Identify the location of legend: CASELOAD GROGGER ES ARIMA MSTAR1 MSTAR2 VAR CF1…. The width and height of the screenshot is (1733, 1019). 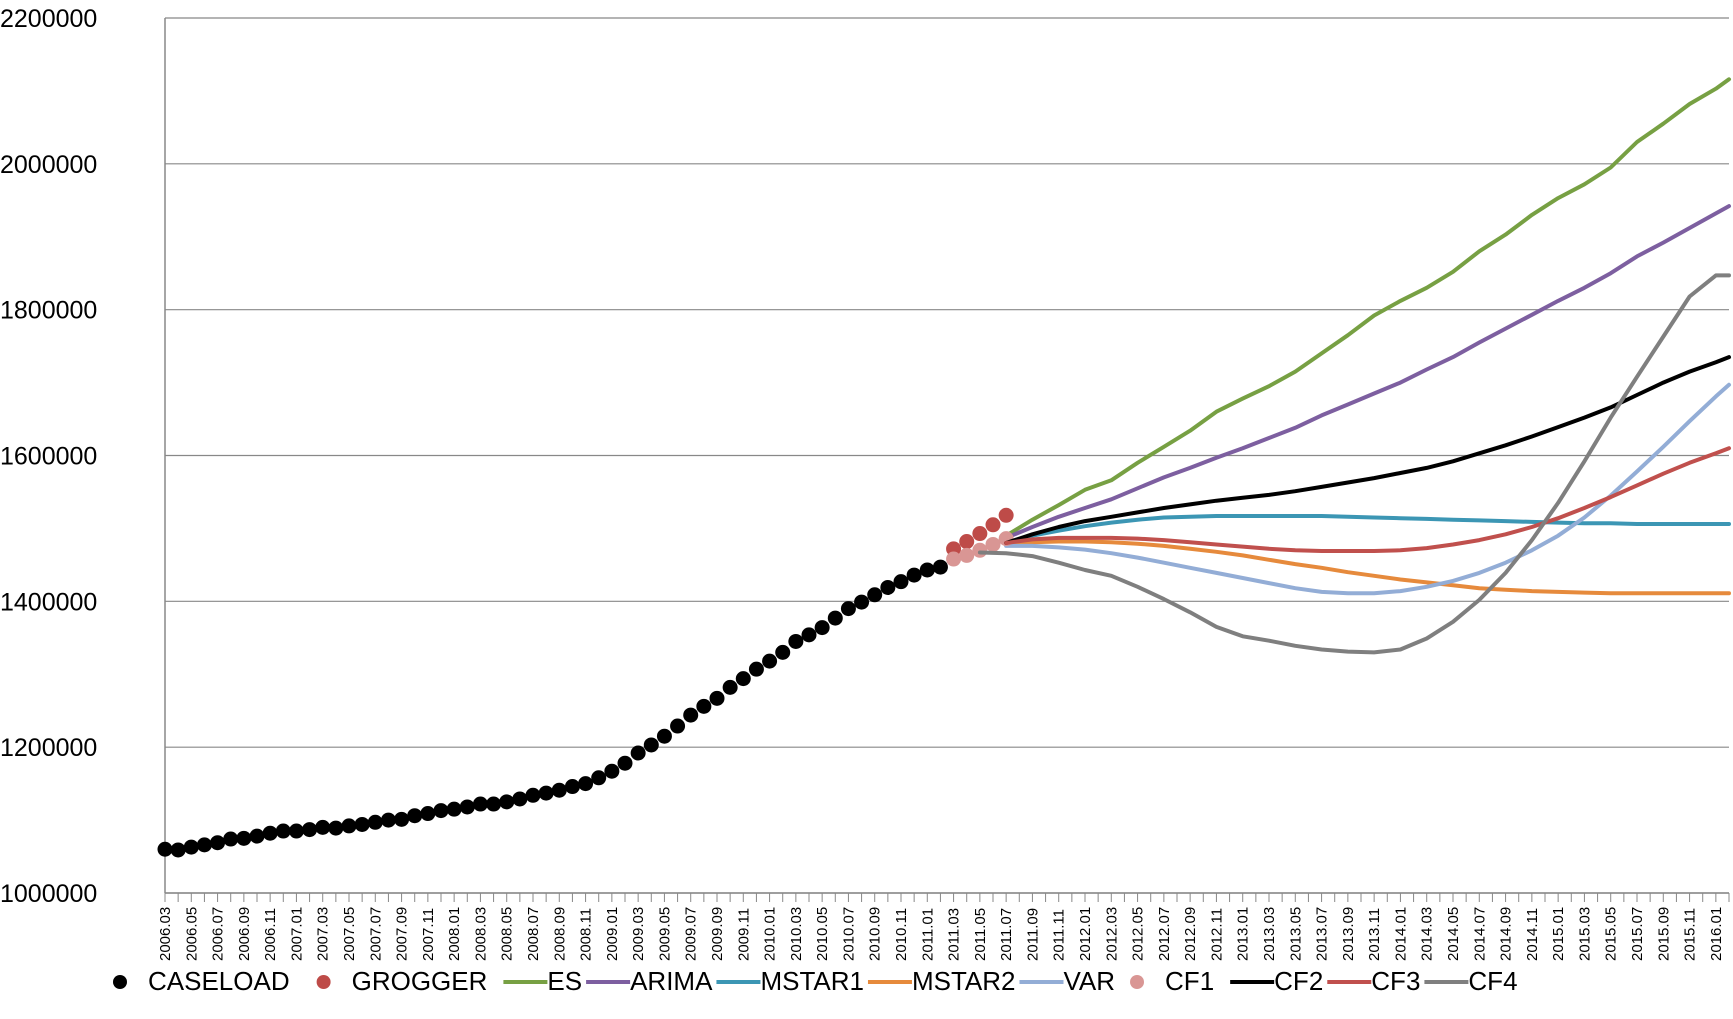
(815, 981).